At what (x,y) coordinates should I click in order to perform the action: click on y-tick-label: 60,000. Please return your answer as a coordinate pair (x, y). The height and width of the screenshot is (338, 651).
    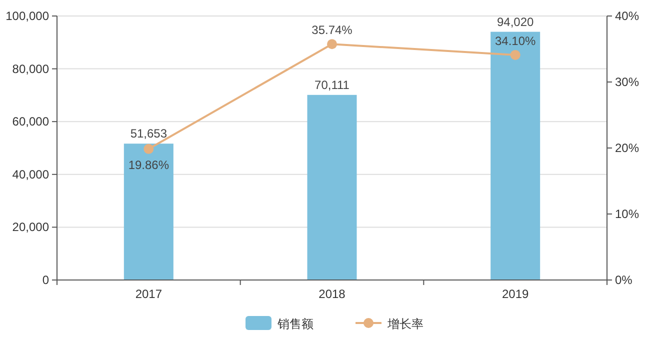
    Looking at the image, I should click on (31, 121).